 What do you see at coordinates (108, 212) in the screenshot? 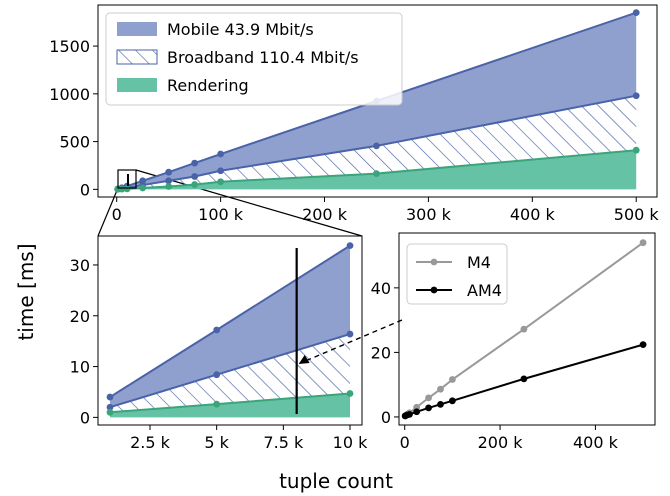
I see `zoom-connector-left` at bounding box center [108, 212].